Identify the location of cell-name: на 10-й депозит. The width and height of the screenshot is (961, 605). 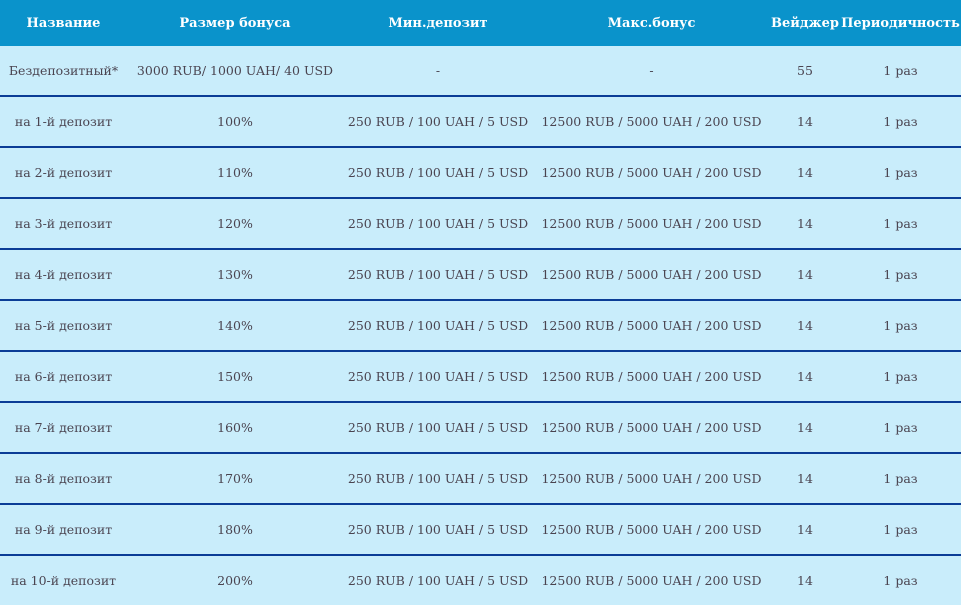
(63, 580).